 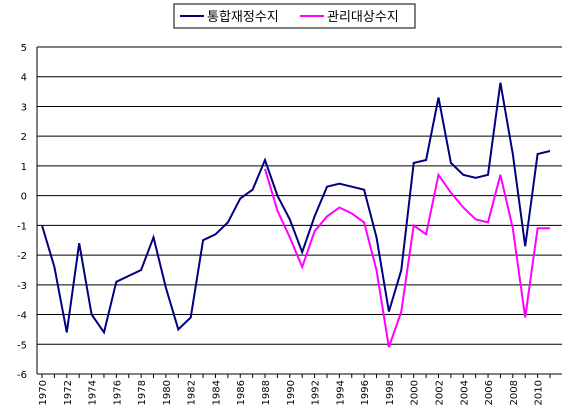 I want to click on y-tick-label: 3, so click(x=24, y=107).